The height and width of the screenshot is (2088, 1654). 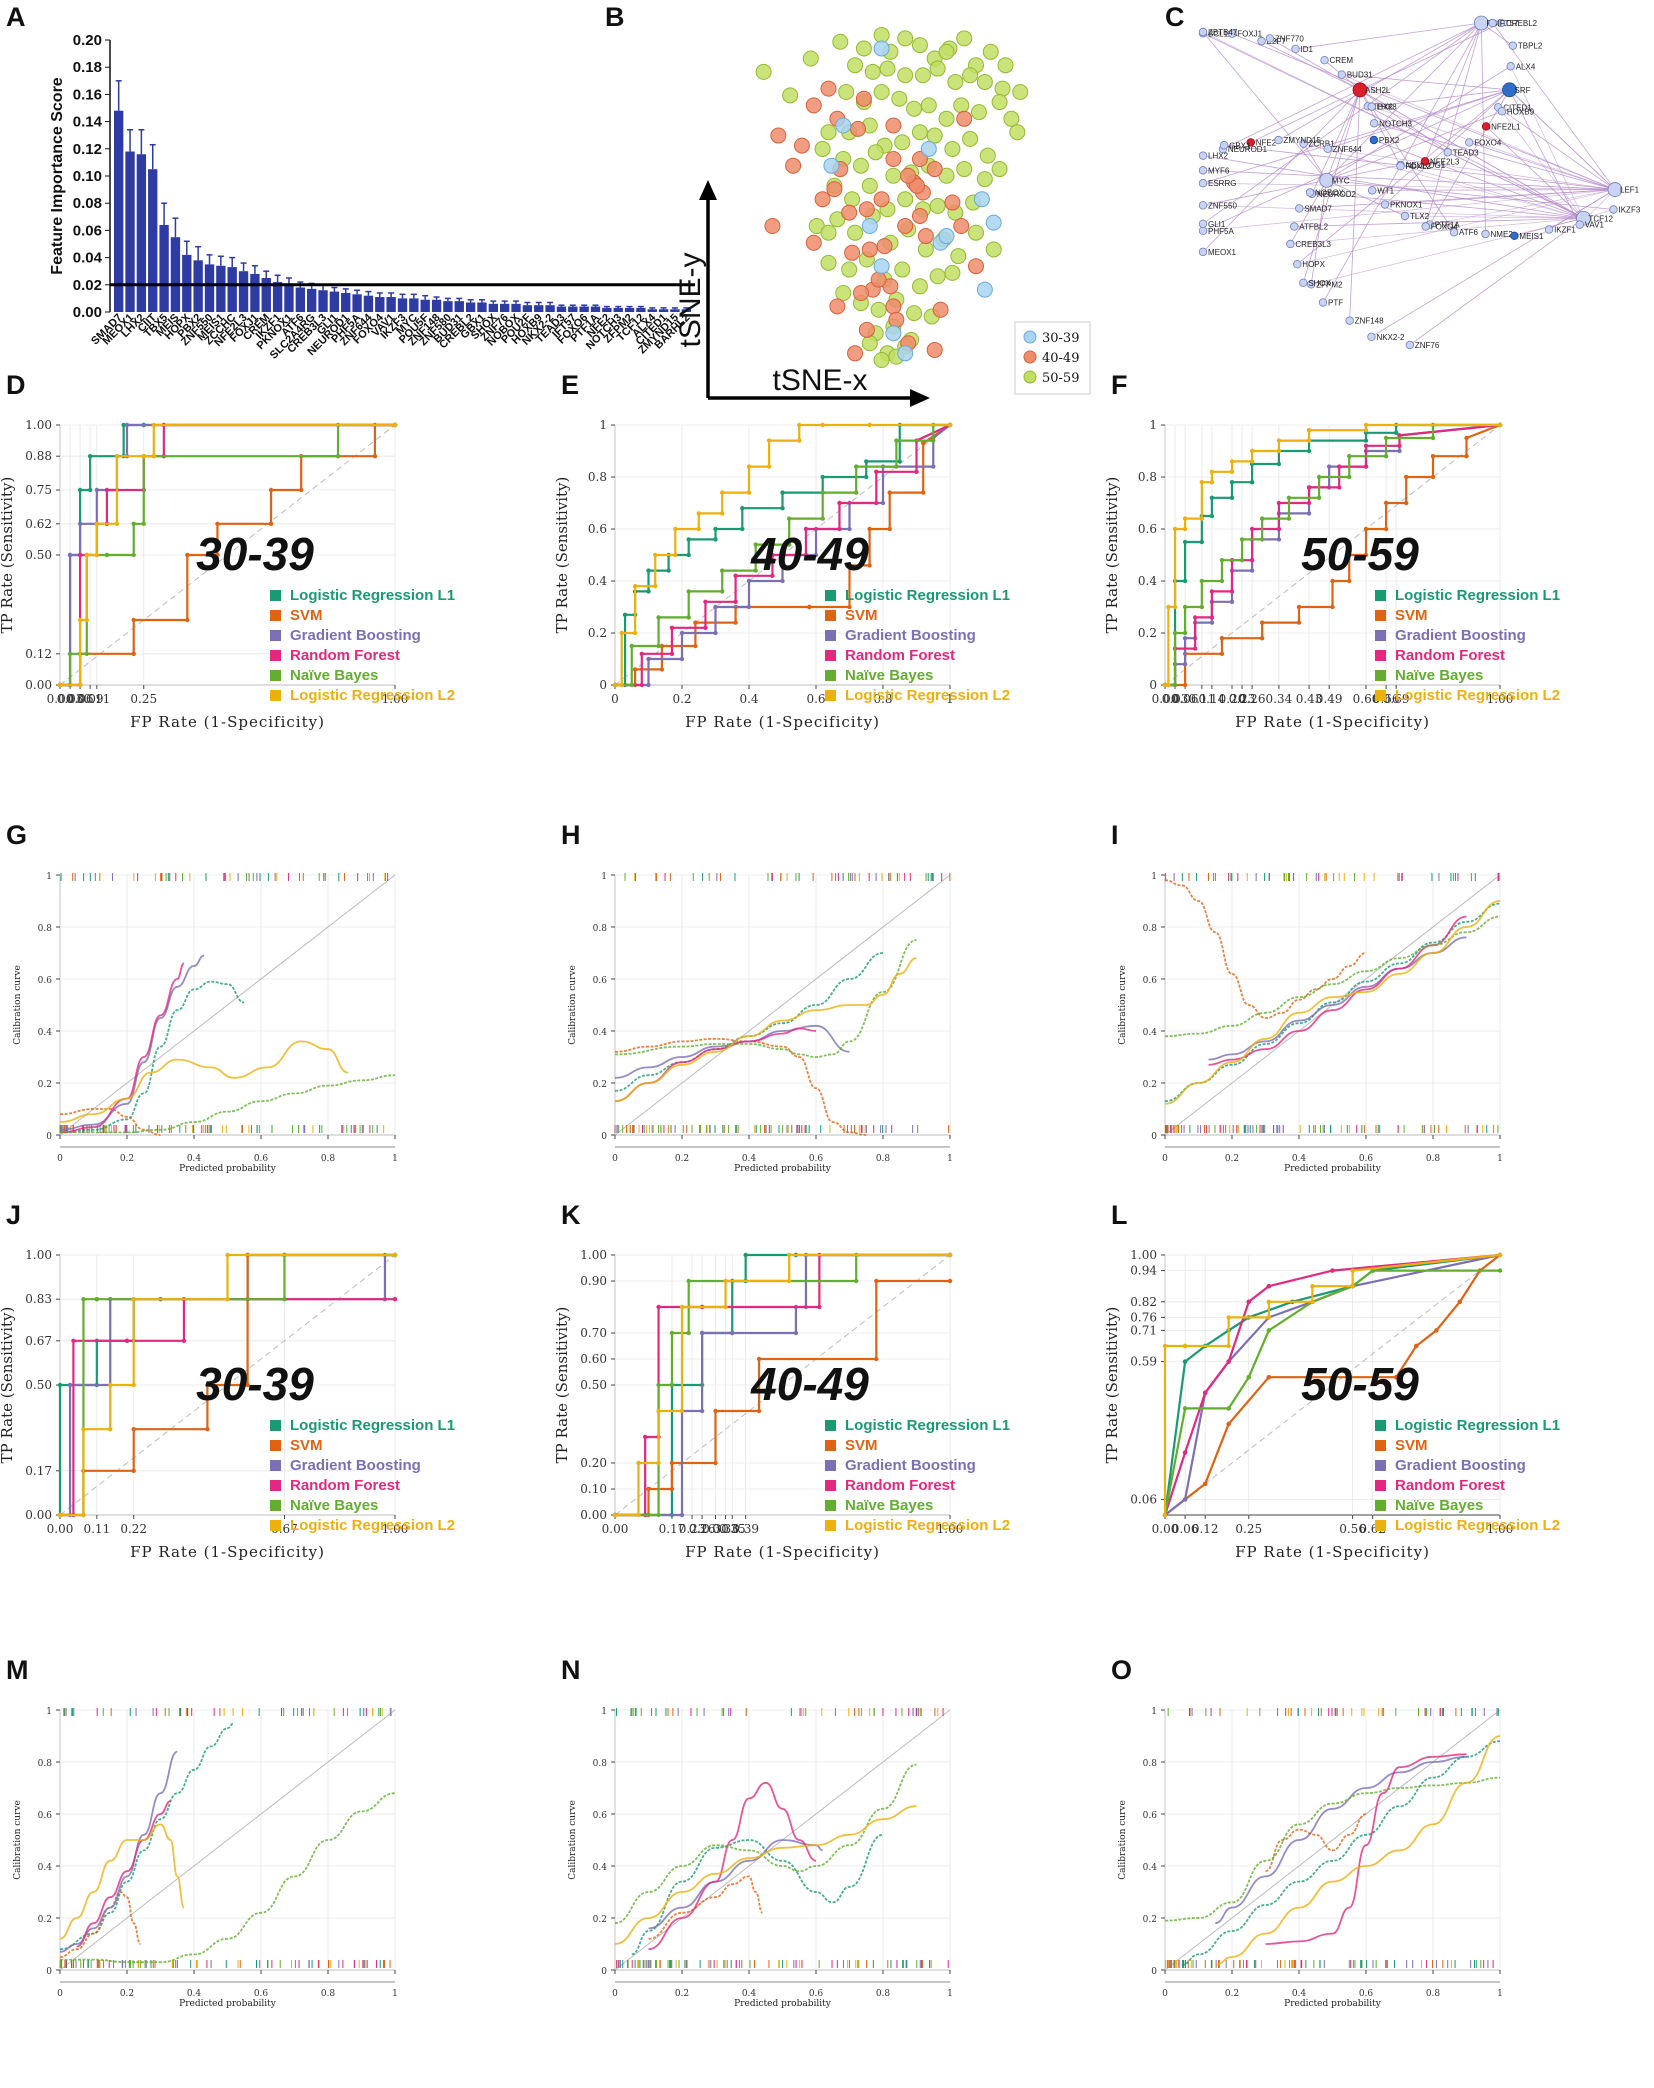 What do you see at coordinates (87, 94) in the screenshot?
I see `y-tick-label: 0.16` at bounding box center [87, 94].